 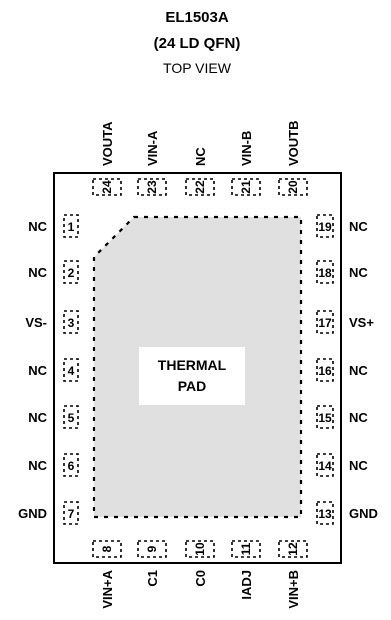 I want to click on pin-number: 11, so click(x=246, y=548).